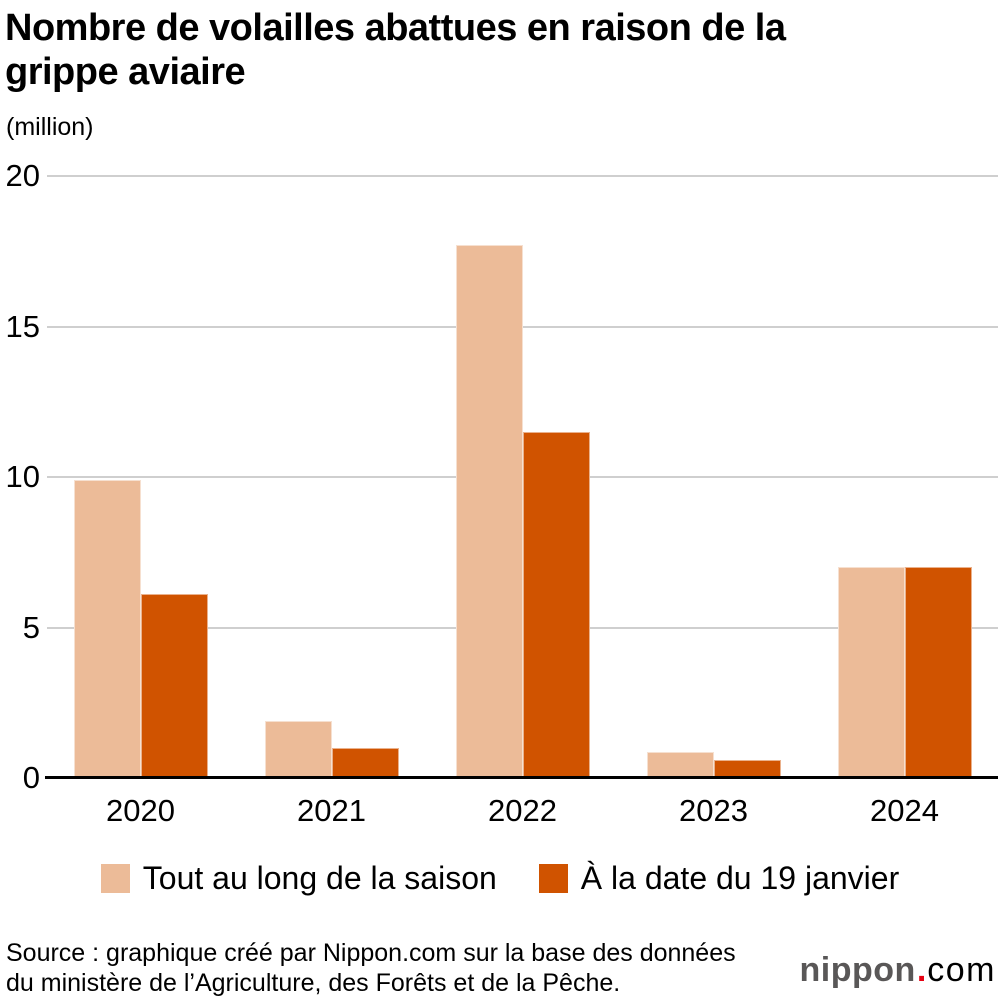 The image size is (1000, 1000). What do you see at coordinates (140, 810) in the screenshot?
I see `x-axis-label-2020: 2020` at bounding box center [140, 810].